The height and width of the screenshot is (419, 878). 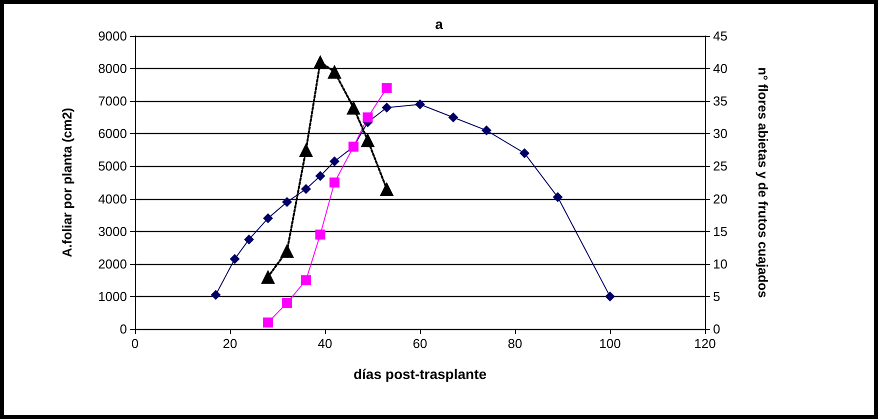 What do you see at coordinates (112, 101) in the screenshot?
I see `y-tick-label: 7000` at bounding box center [112, 101].